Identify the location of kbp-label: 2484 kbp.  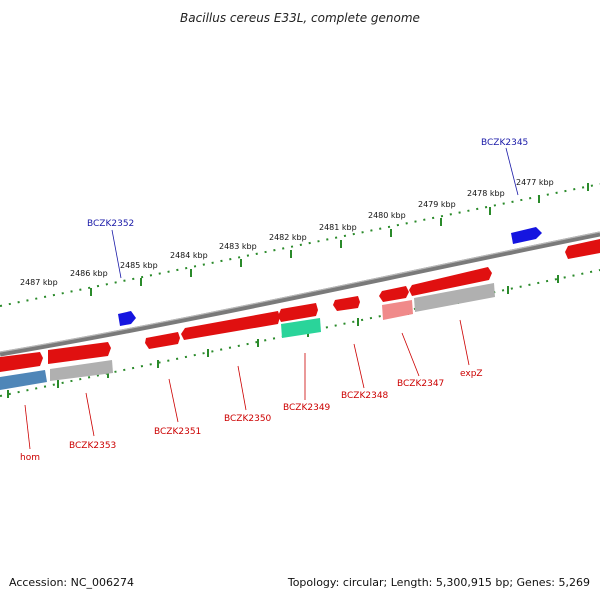
(189, 255).